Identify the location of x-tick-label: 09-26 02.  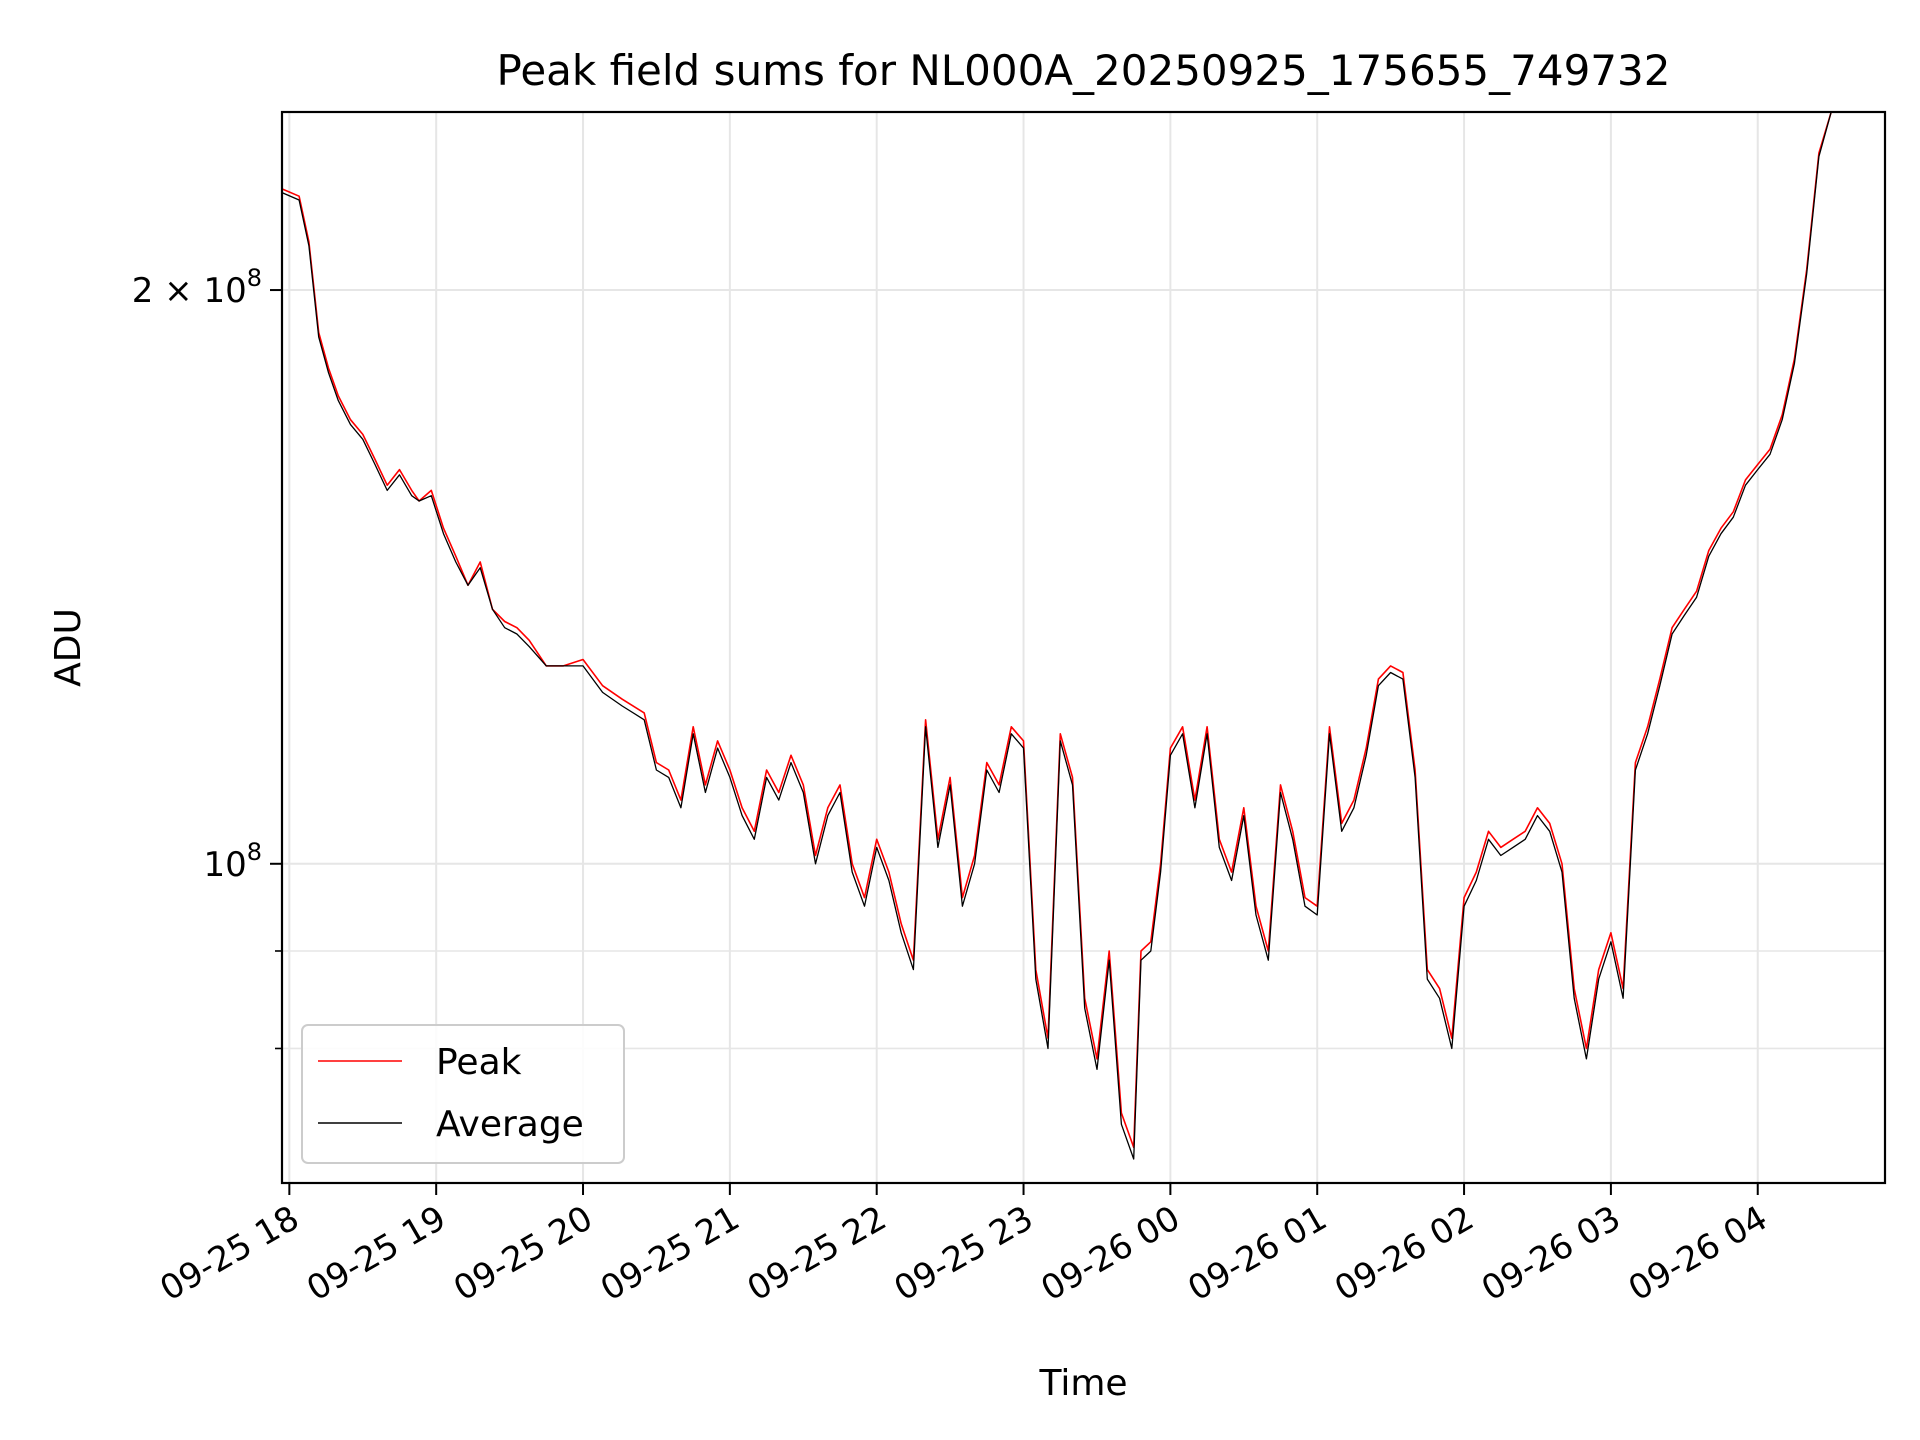
(1404, 1253).